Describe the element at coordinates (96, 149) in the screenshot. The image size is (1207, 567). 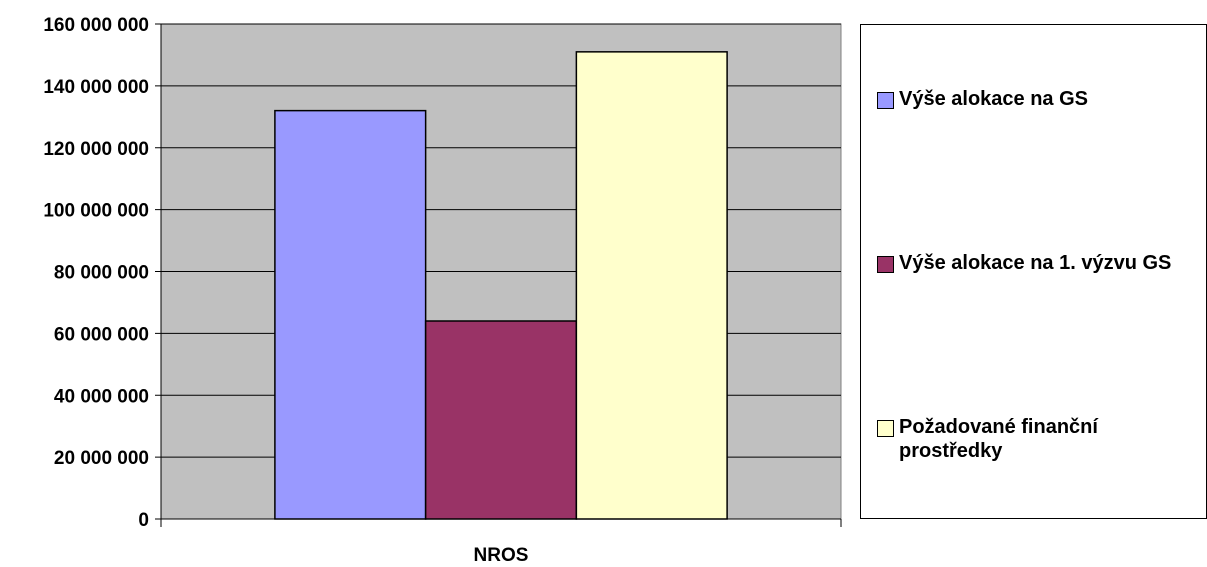
I see `y-tick-label: 120 000 000` at that location.